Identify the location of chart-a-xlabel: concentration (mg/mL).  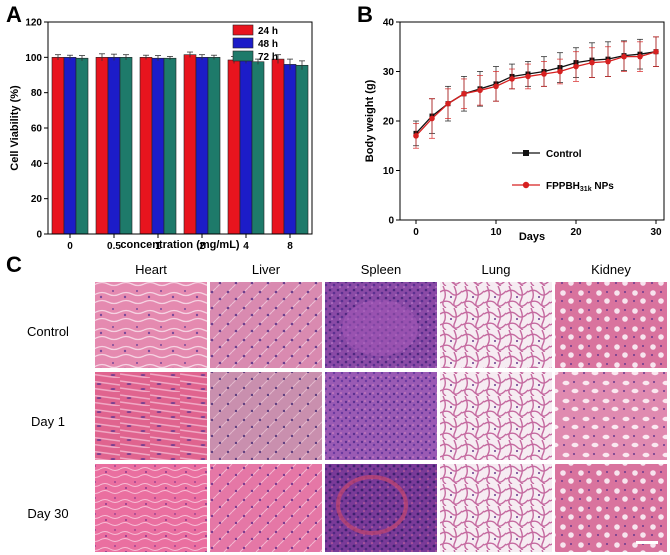
(180, 245).